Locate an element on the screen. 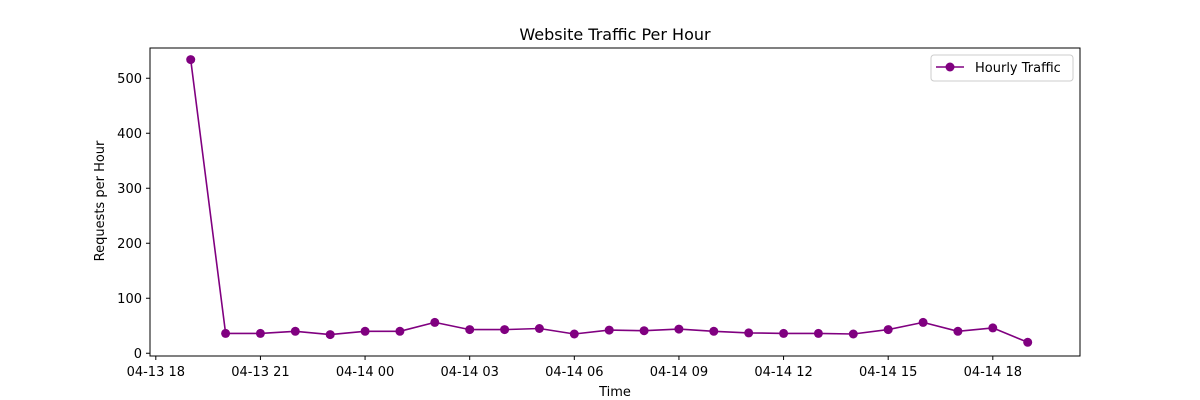 The width and height of the screenshot is (1200, 400). x-tick-label: 04-14 00 is located at coordinates (365, 372).